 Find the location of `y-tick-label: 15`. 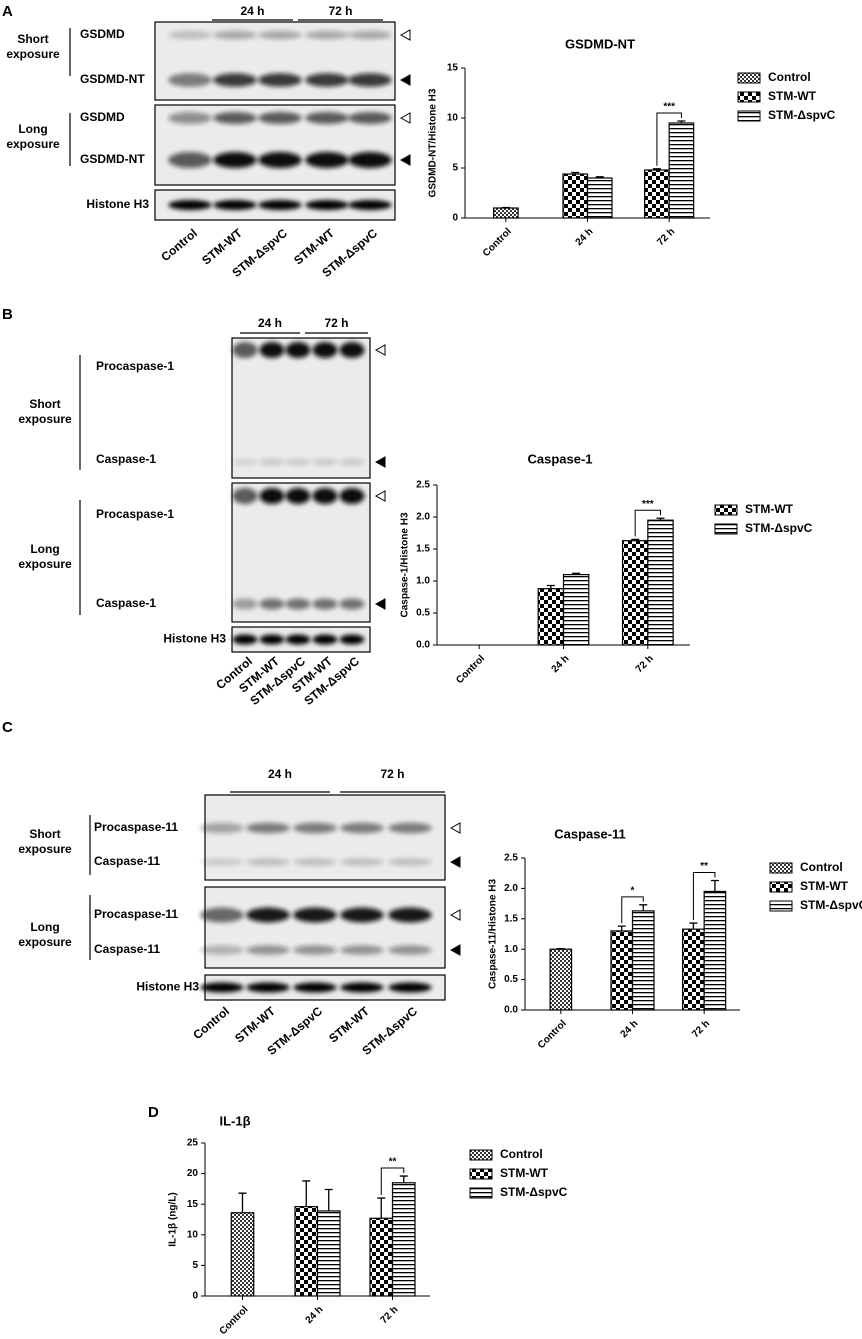

y-tick-label: 15 is located at coordinates (453, 68).